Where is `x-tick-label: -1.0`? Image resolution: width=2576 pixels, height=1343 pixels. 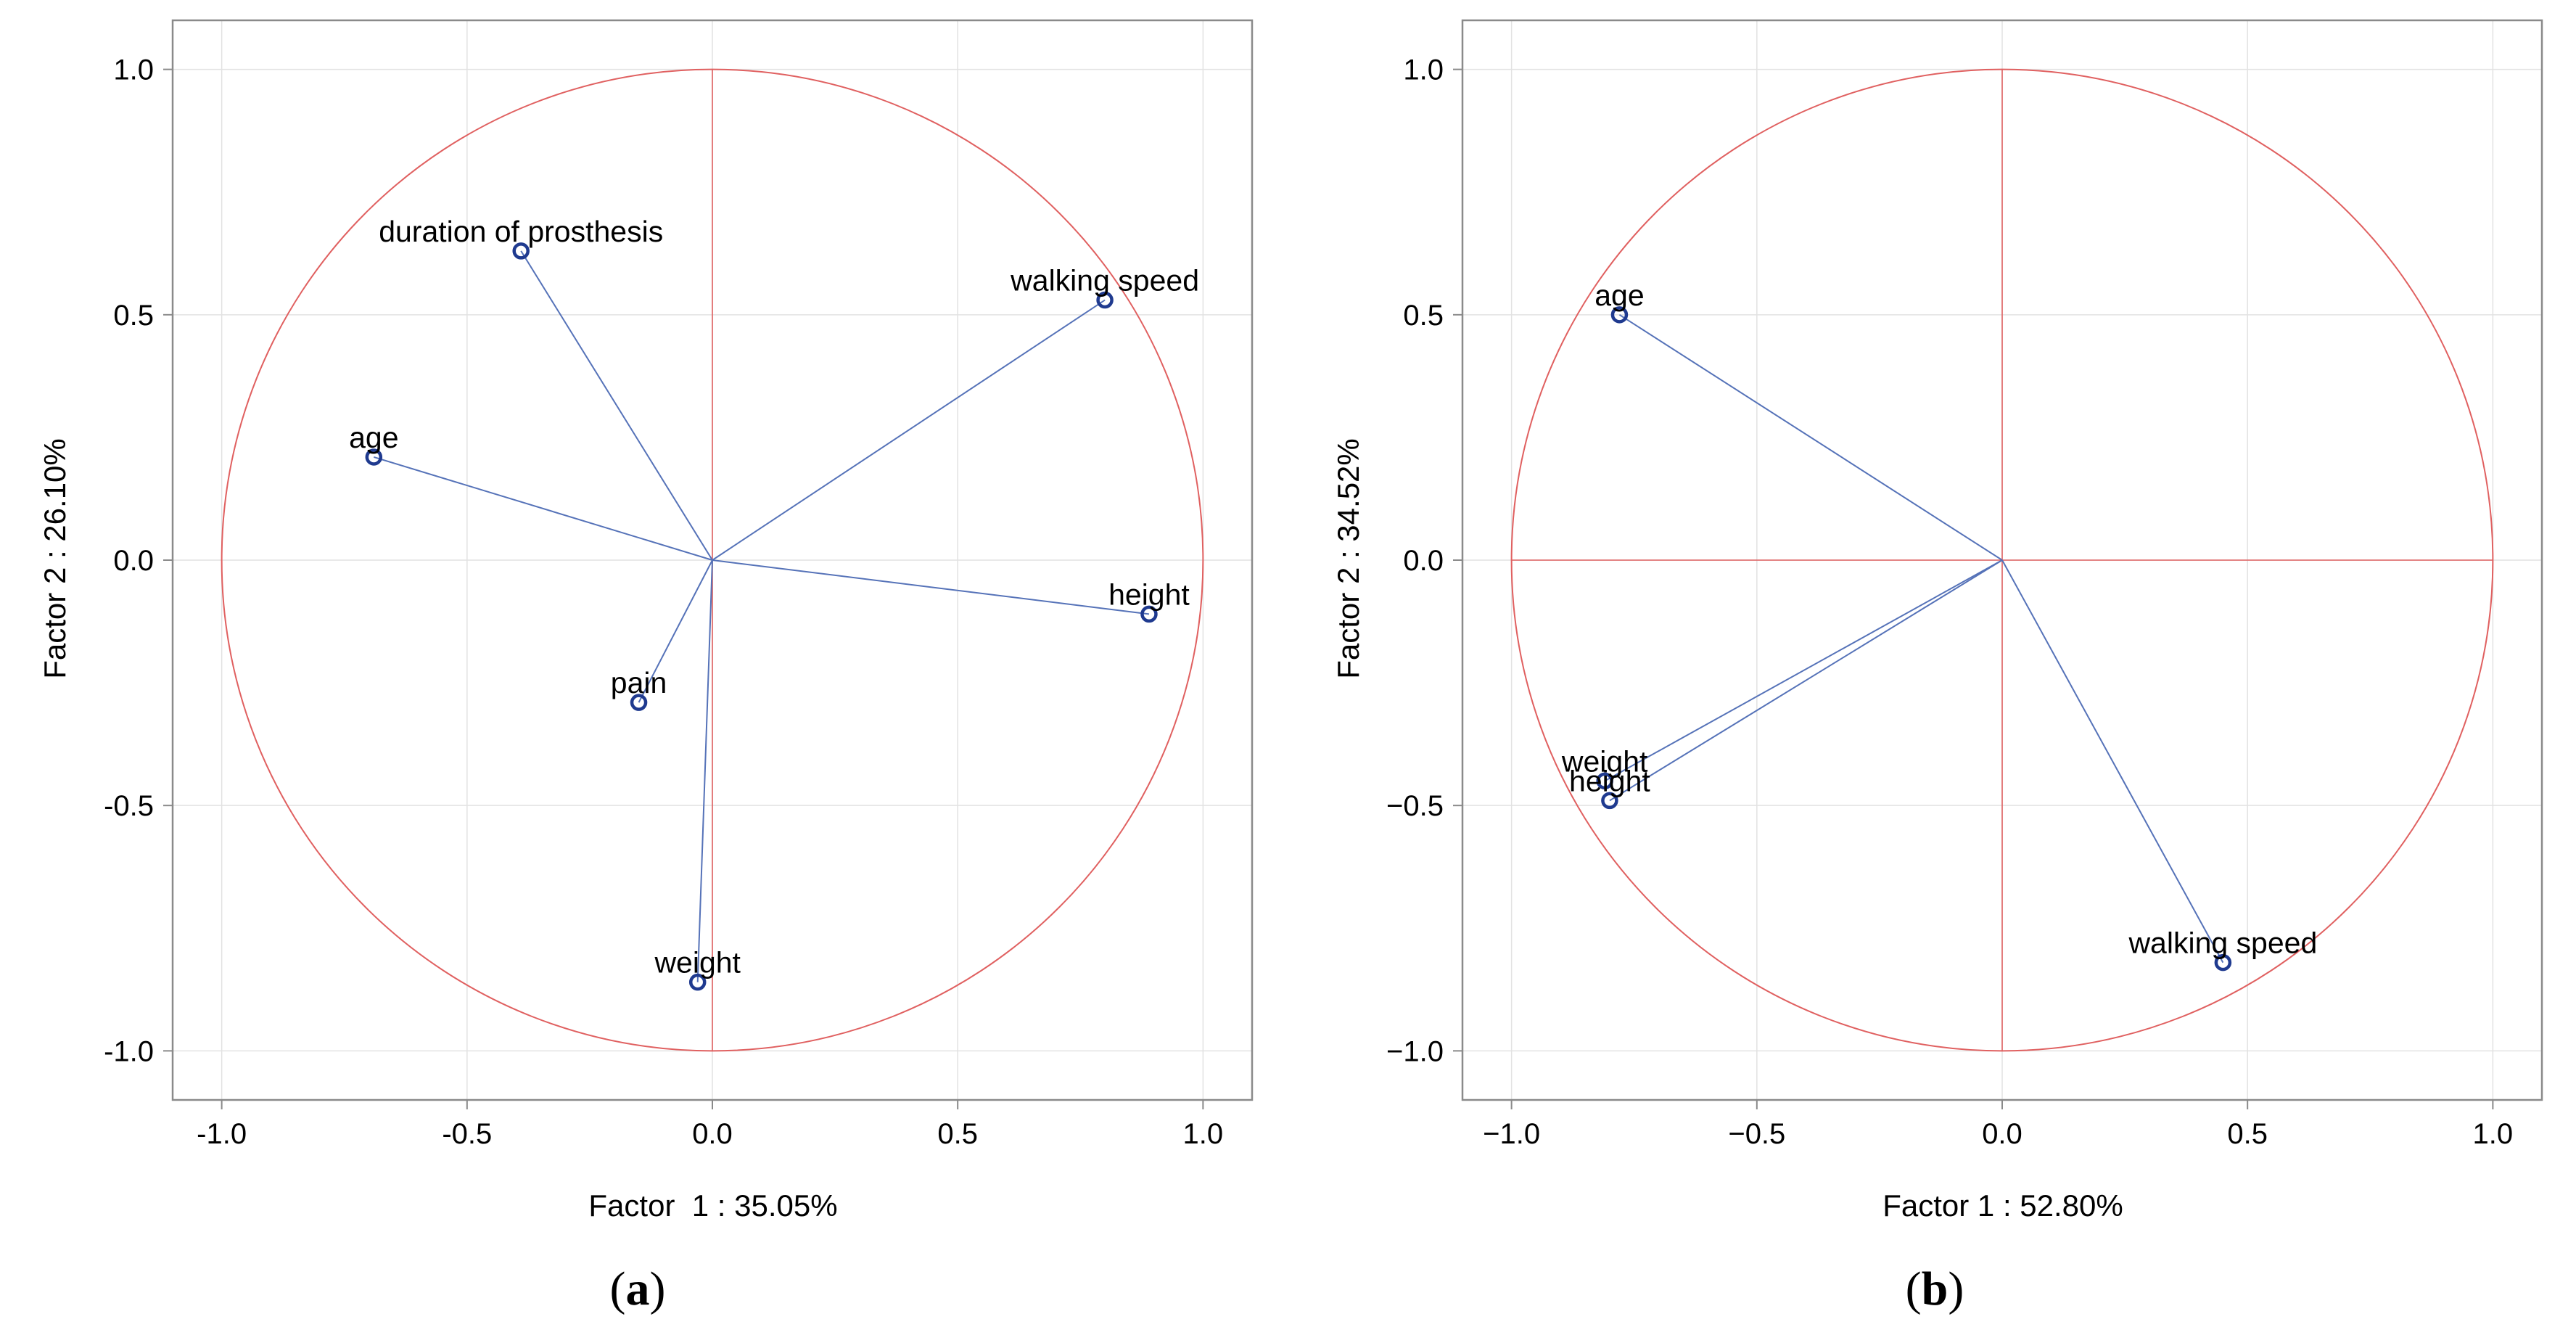 x-tick-label: -1.0 is located at coordinates (222, 1134).